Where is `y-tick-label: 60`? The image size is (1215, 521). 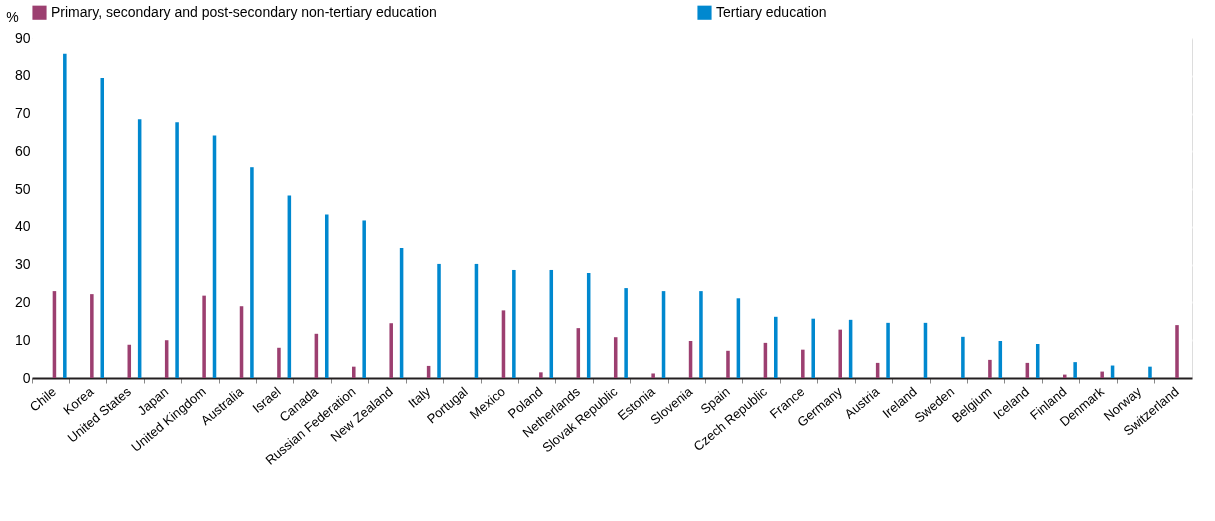
y-tick-label: 60 is located at coordinates (22, 150).